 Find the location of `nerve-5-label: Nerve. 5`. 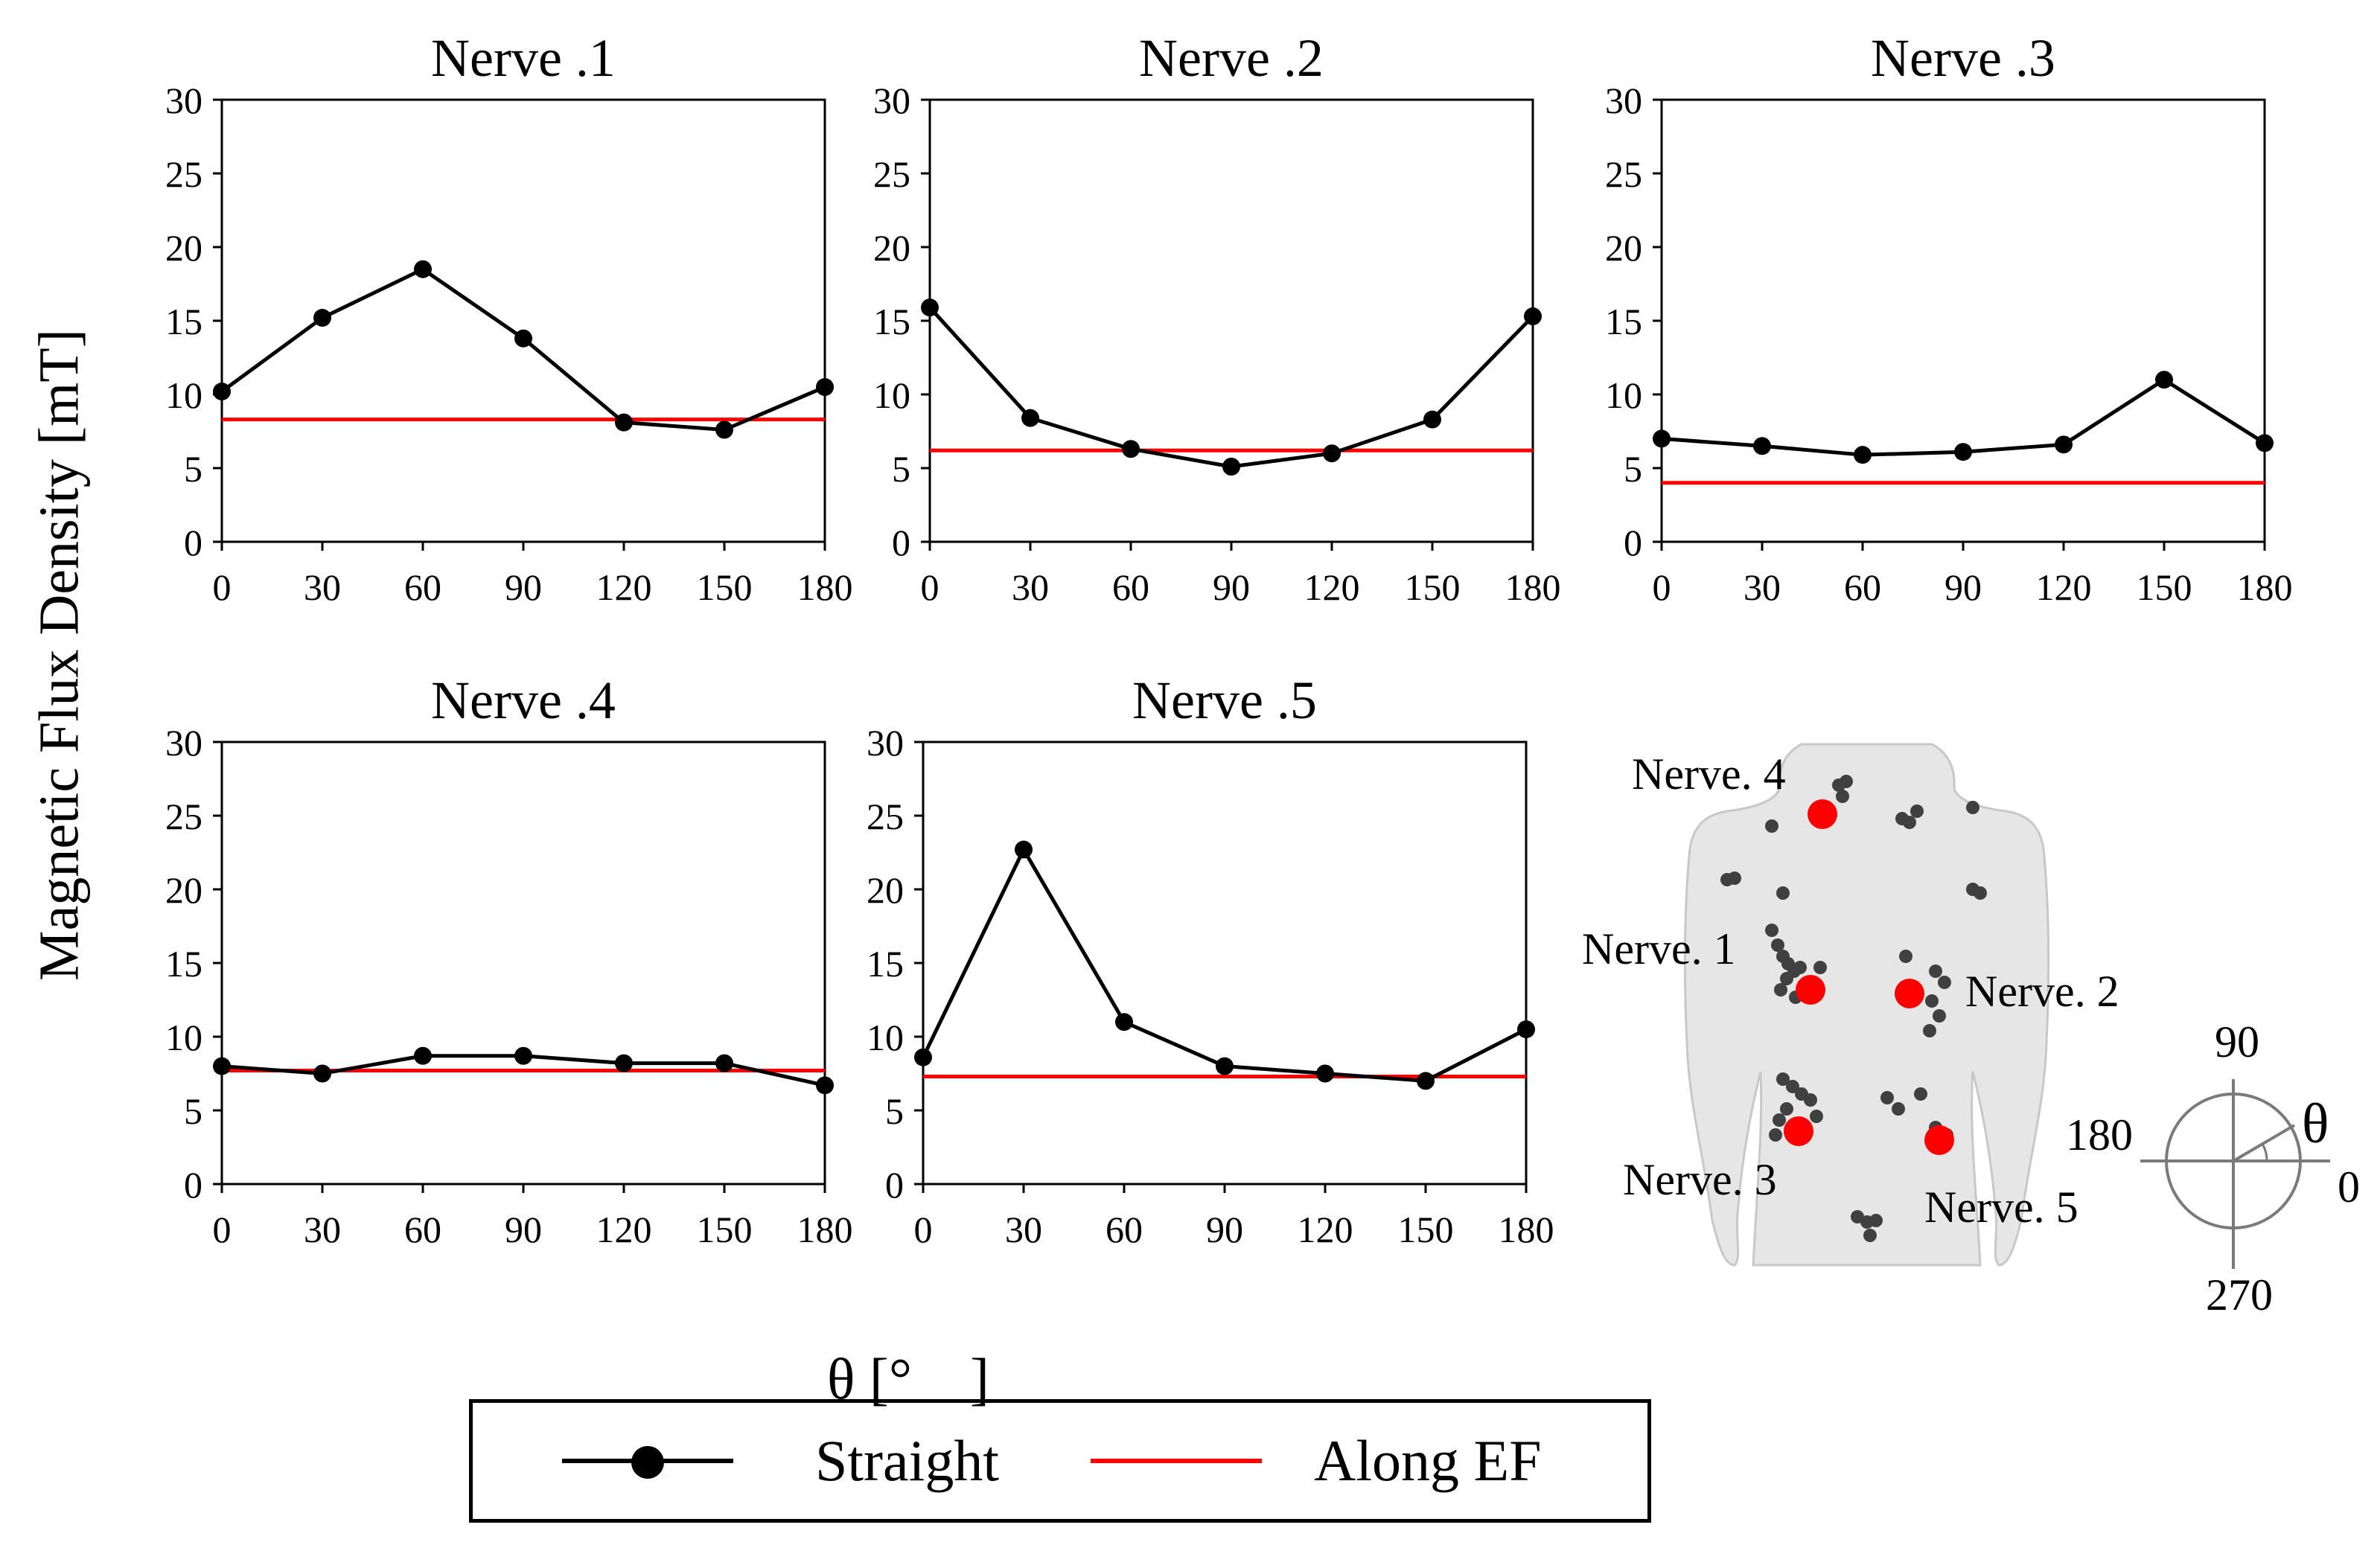

nerve-5-label: Nerve. 5 is located at coordinates (2001, 1207).